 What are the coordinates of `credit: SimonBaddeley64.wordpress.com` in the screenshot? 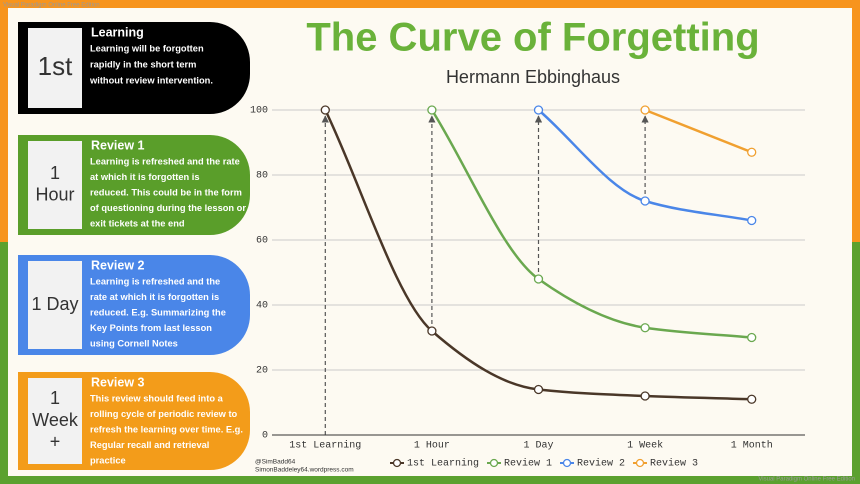 It's located at (304, 470).